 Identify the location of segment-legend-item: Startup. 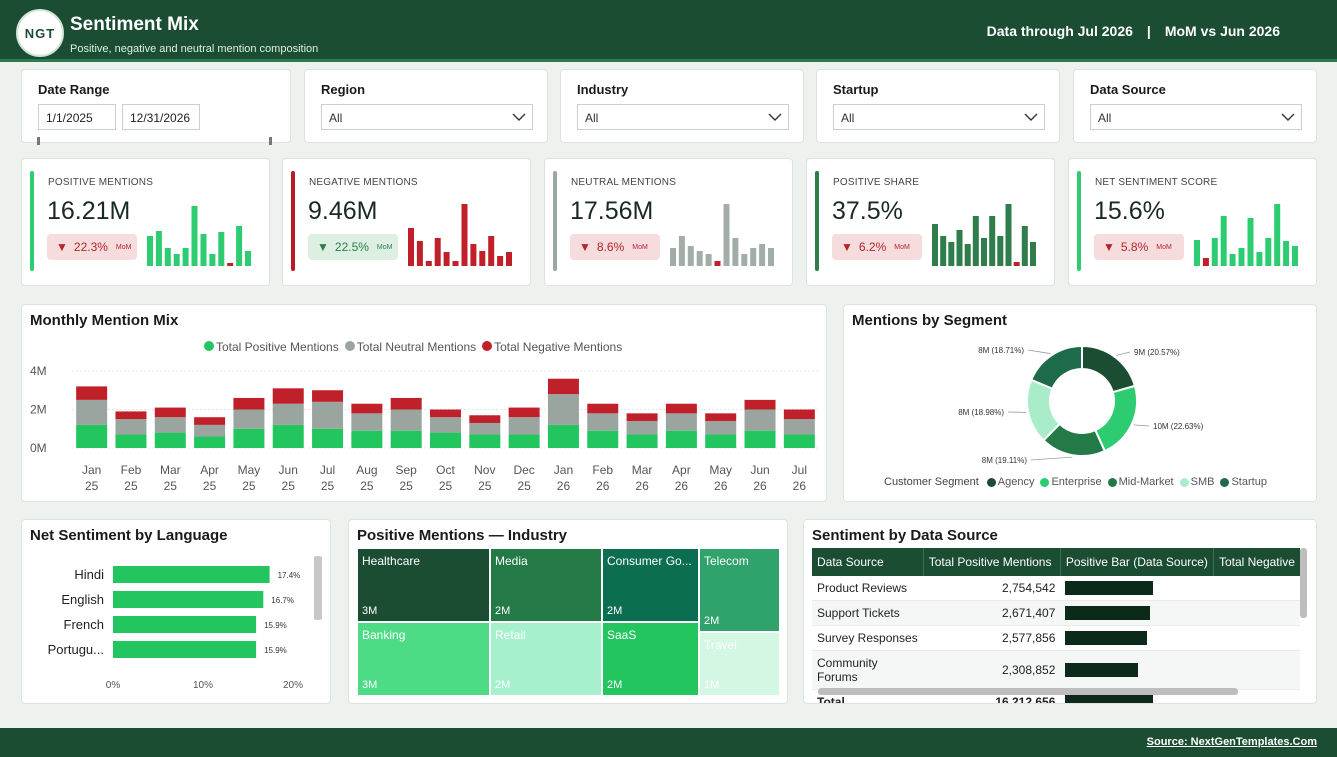
(1243, 482).